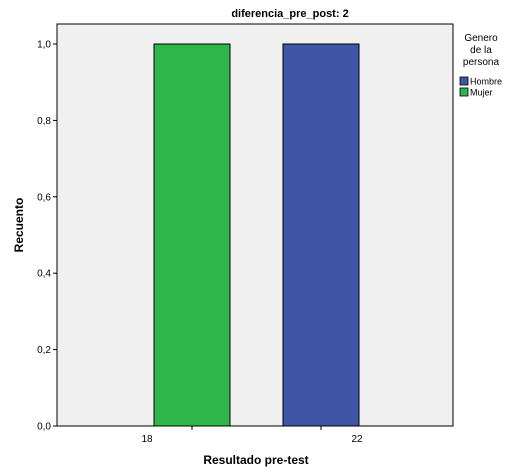 This screenshot has width=509, height=471. I want to click on y-tick-label: 1,0, so click(44, 45).